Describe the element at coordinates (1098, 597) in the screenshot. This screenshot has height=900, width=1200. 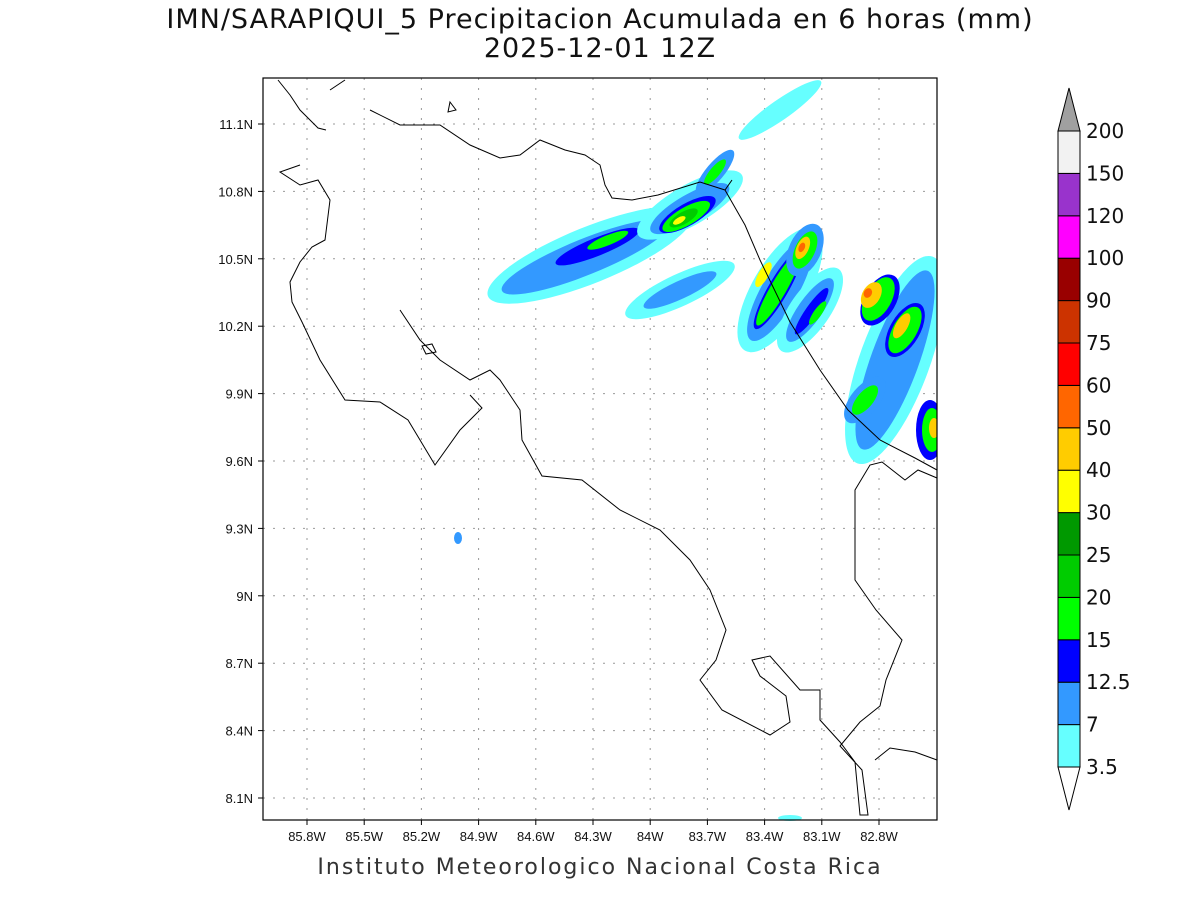
I see `colorbar-label: 20` at that location.